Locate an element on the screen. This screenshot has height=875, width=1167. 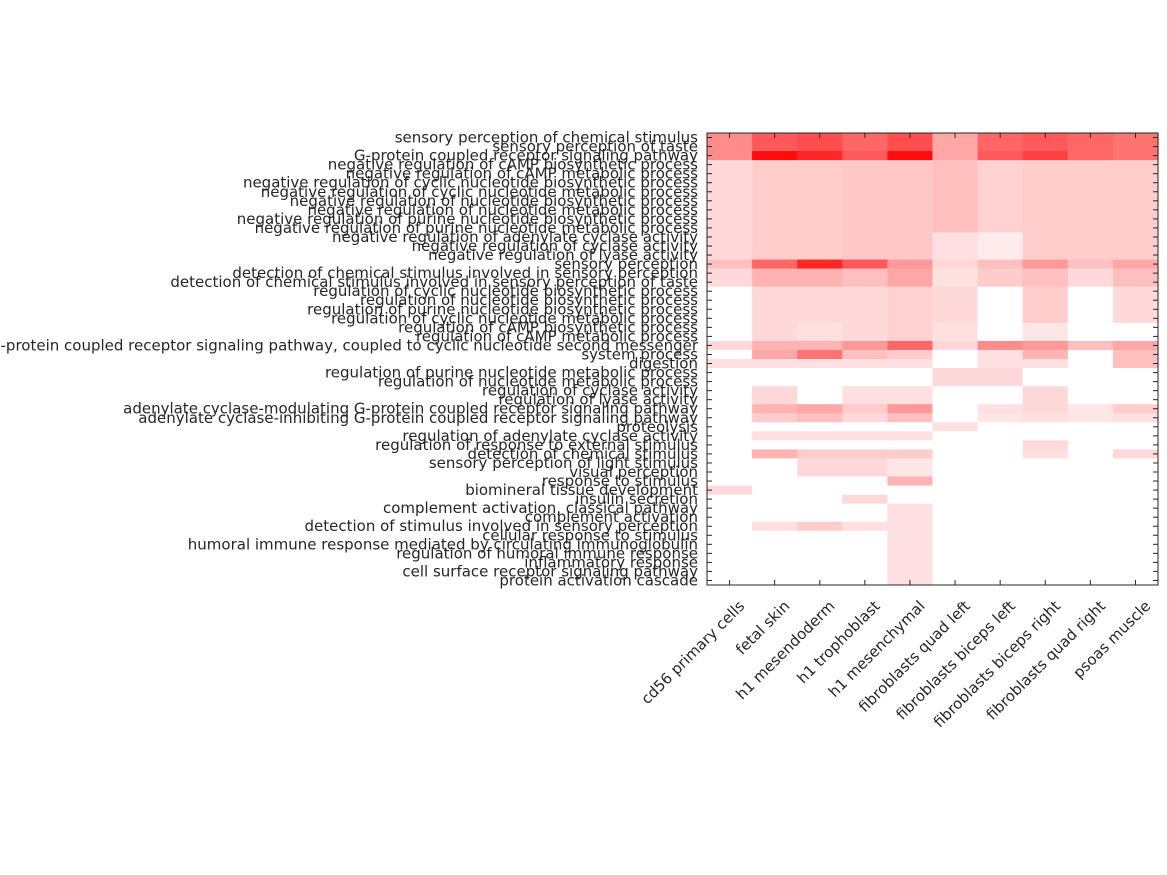
row-label: regulation of cyclase activity is located at coordinates (590, 391).